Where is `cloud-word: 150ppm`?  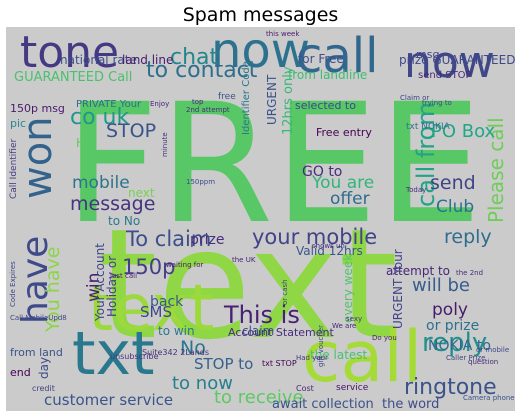 cloud-word: 150ppm is located at coordinates (201, 182).